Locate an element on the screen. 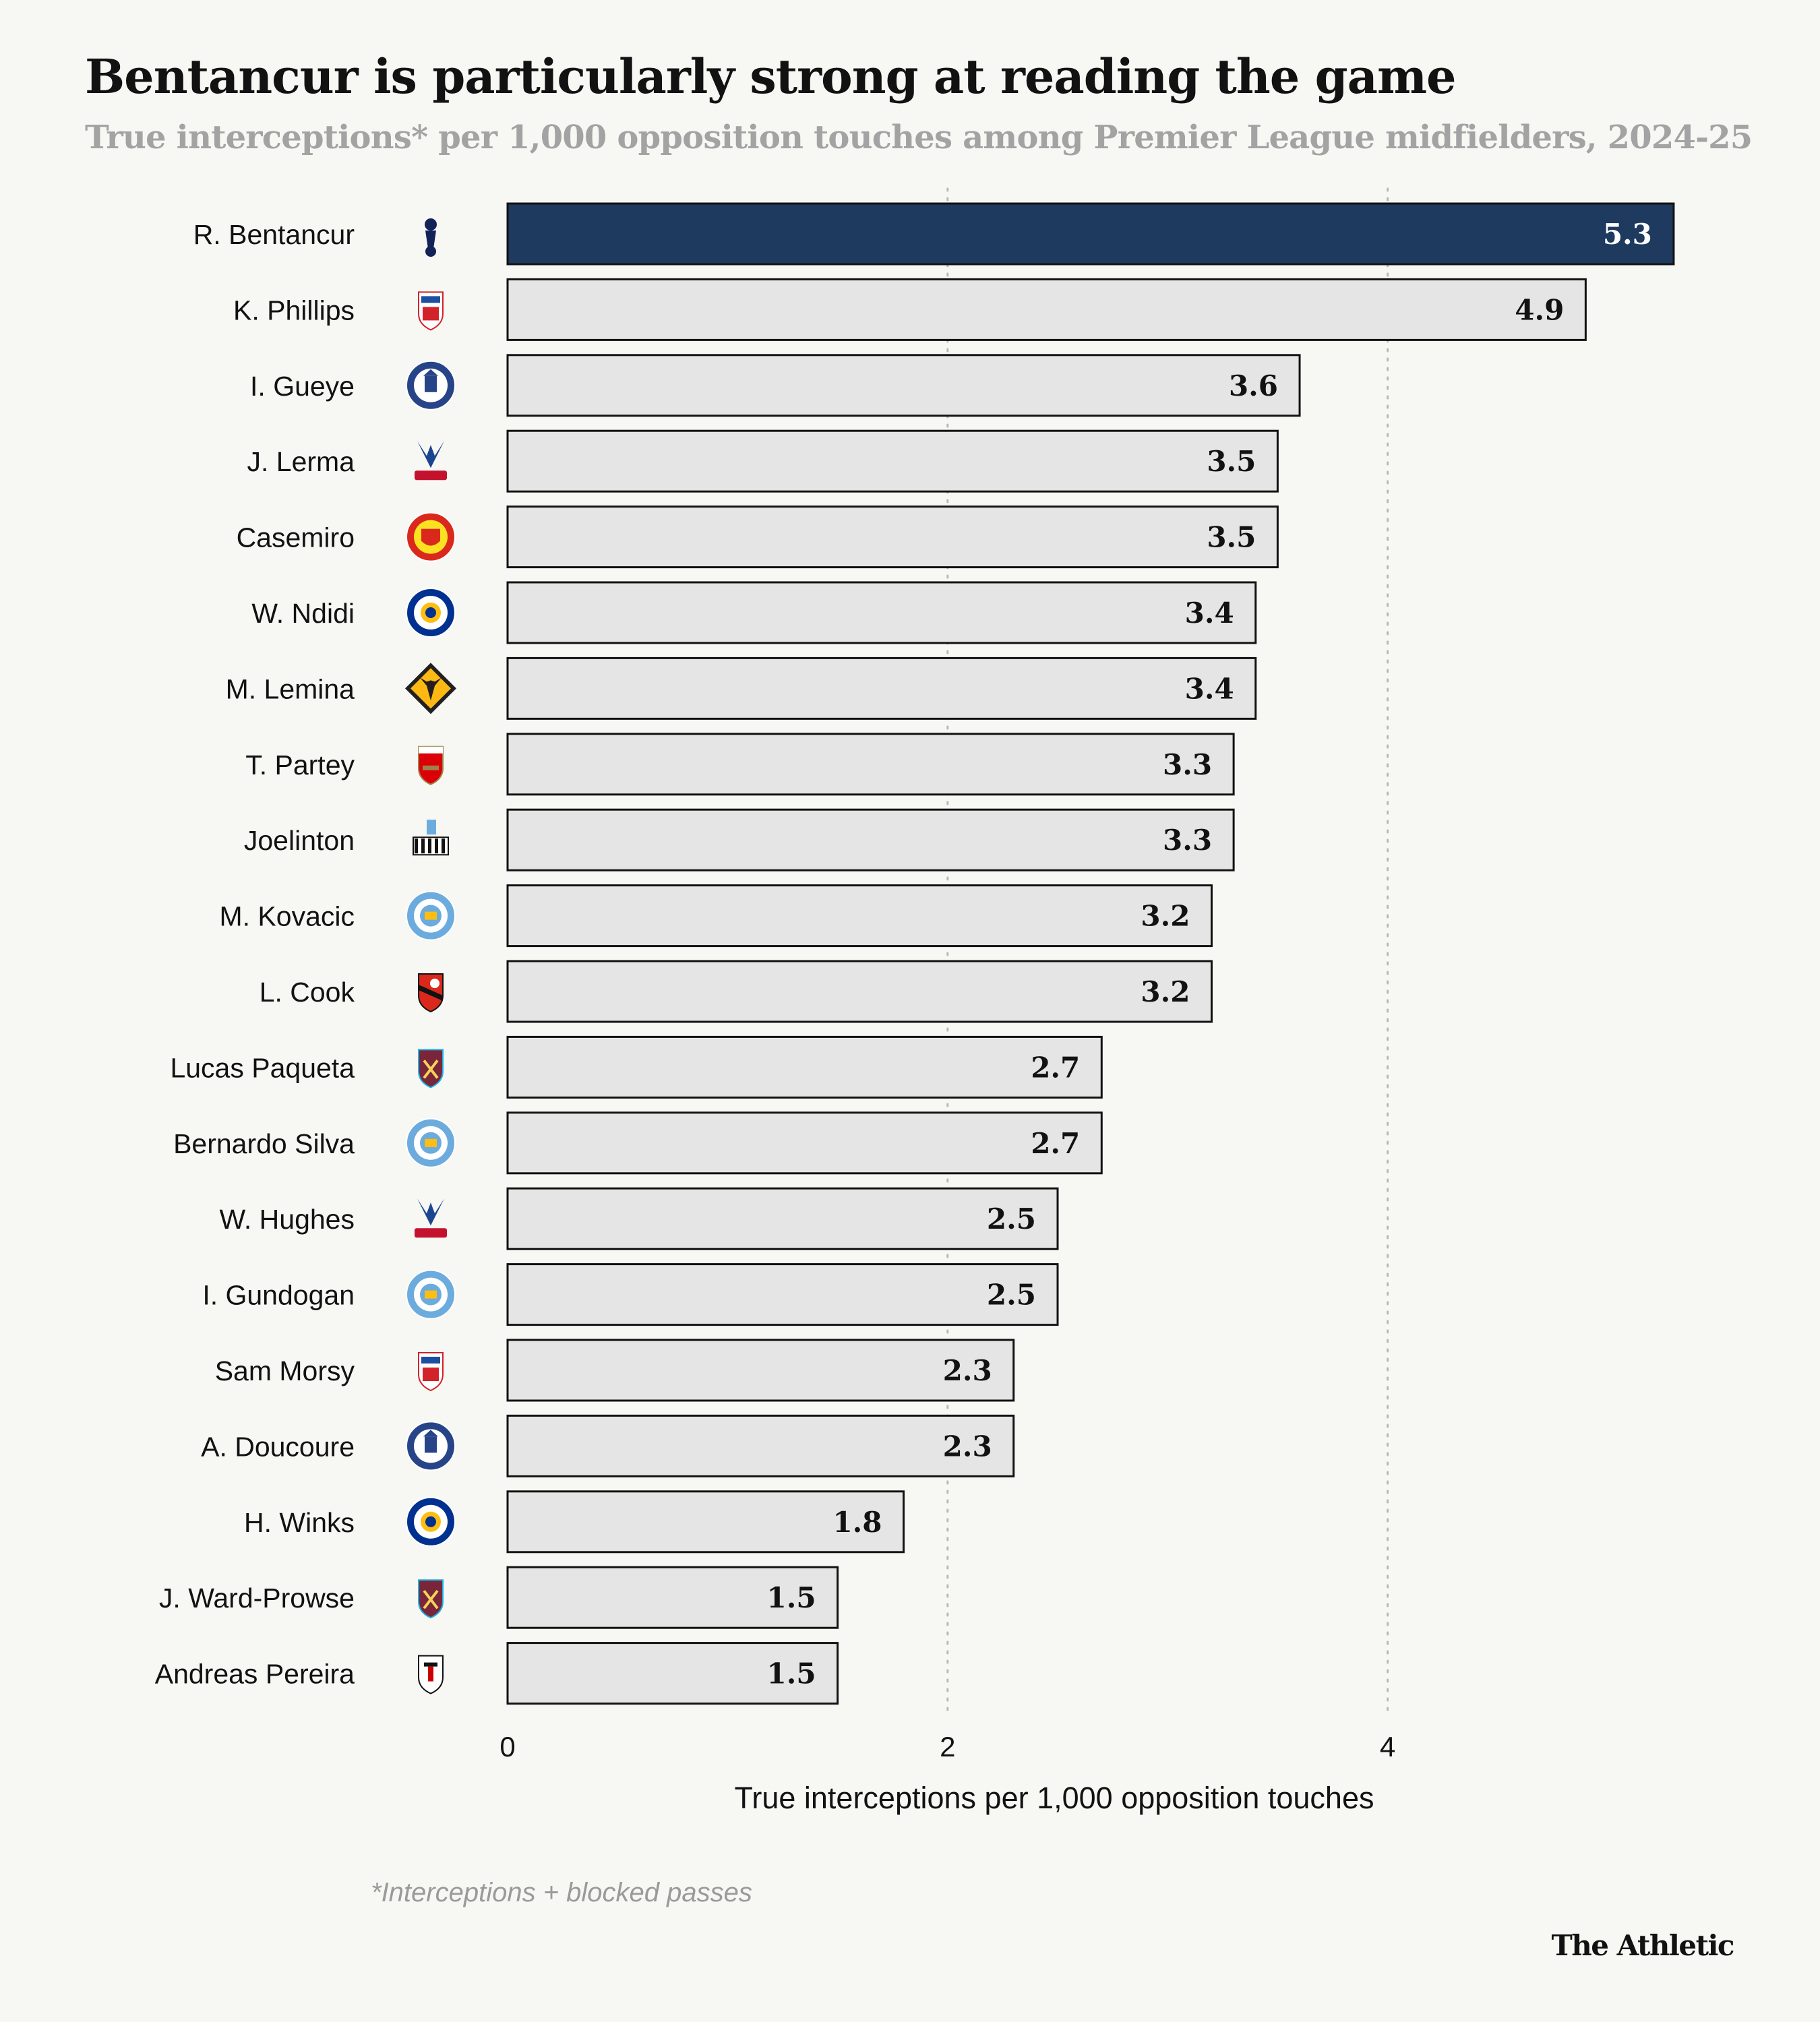 The height and width of the screenshot is (2022, 1820). bar-value-label: 3.6 is located at coordinates (1253, 386).